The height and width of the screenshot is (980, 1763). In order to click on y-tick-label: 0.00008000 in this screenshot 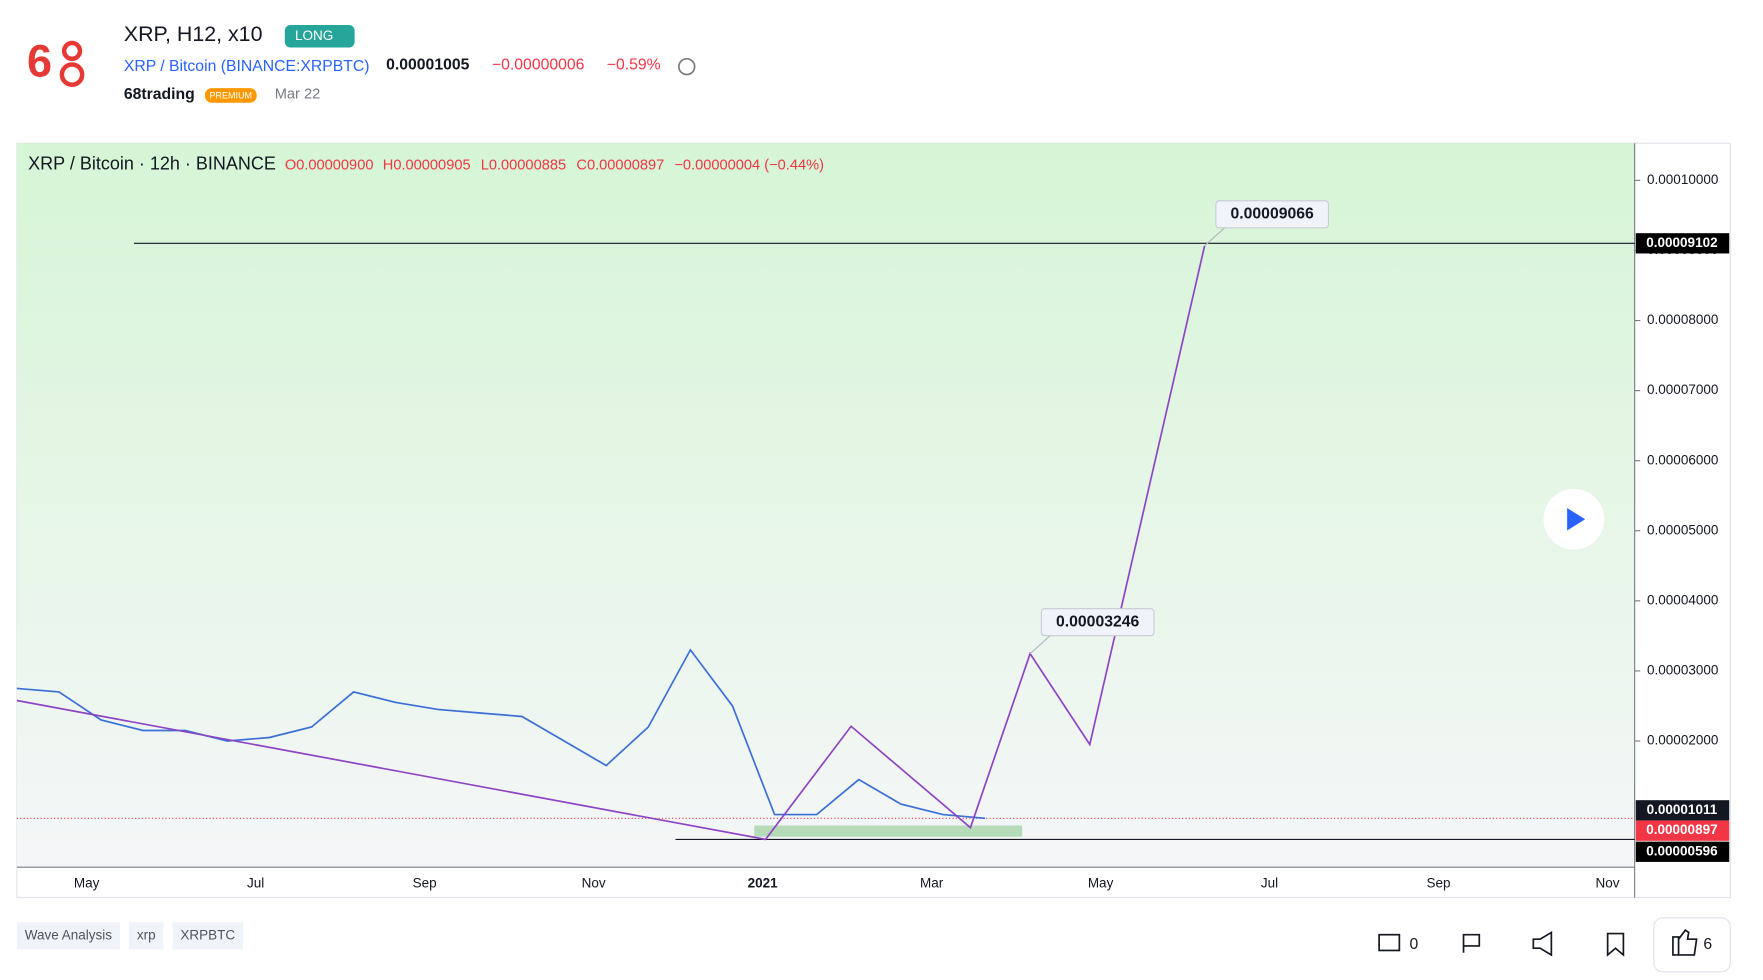, I will do `click(1682, 319)`.